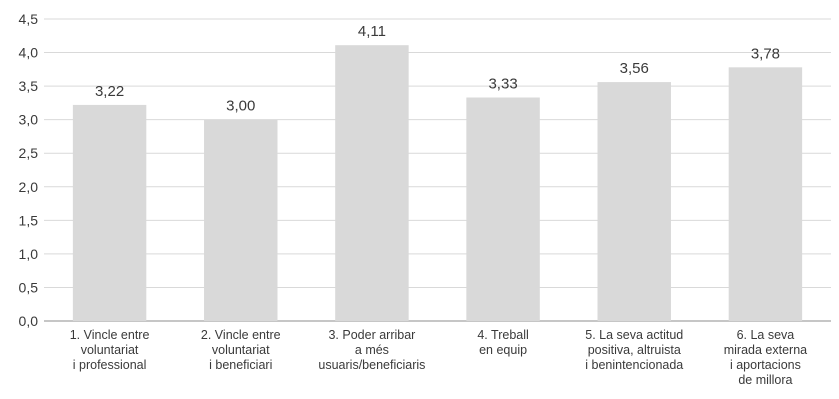  I want to click on y-tick-label: 4,0, so click(29, 53).